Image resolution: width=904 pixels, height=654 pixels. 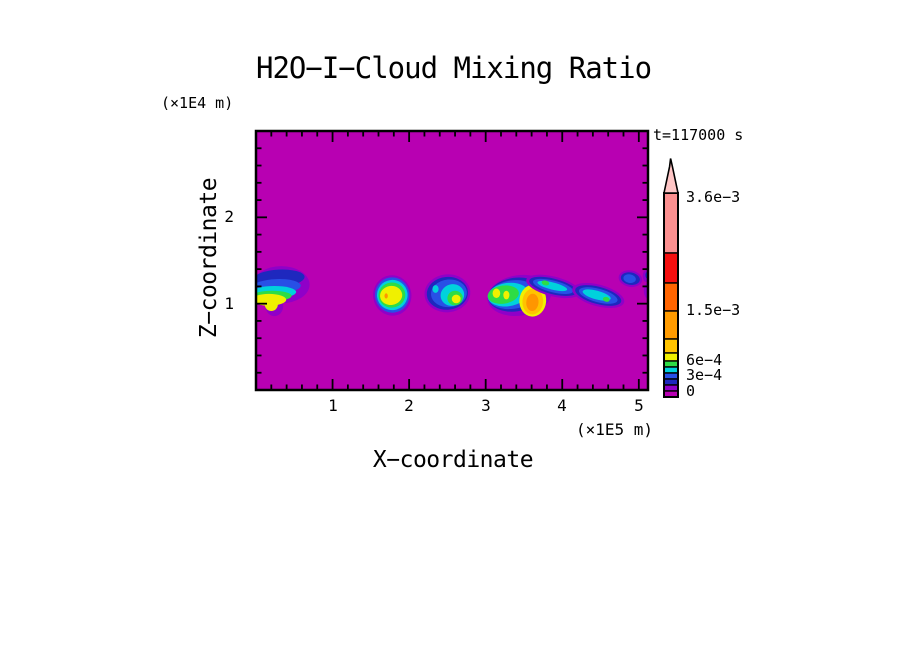 I want to click on colorbar, so click(x=671, y=278).